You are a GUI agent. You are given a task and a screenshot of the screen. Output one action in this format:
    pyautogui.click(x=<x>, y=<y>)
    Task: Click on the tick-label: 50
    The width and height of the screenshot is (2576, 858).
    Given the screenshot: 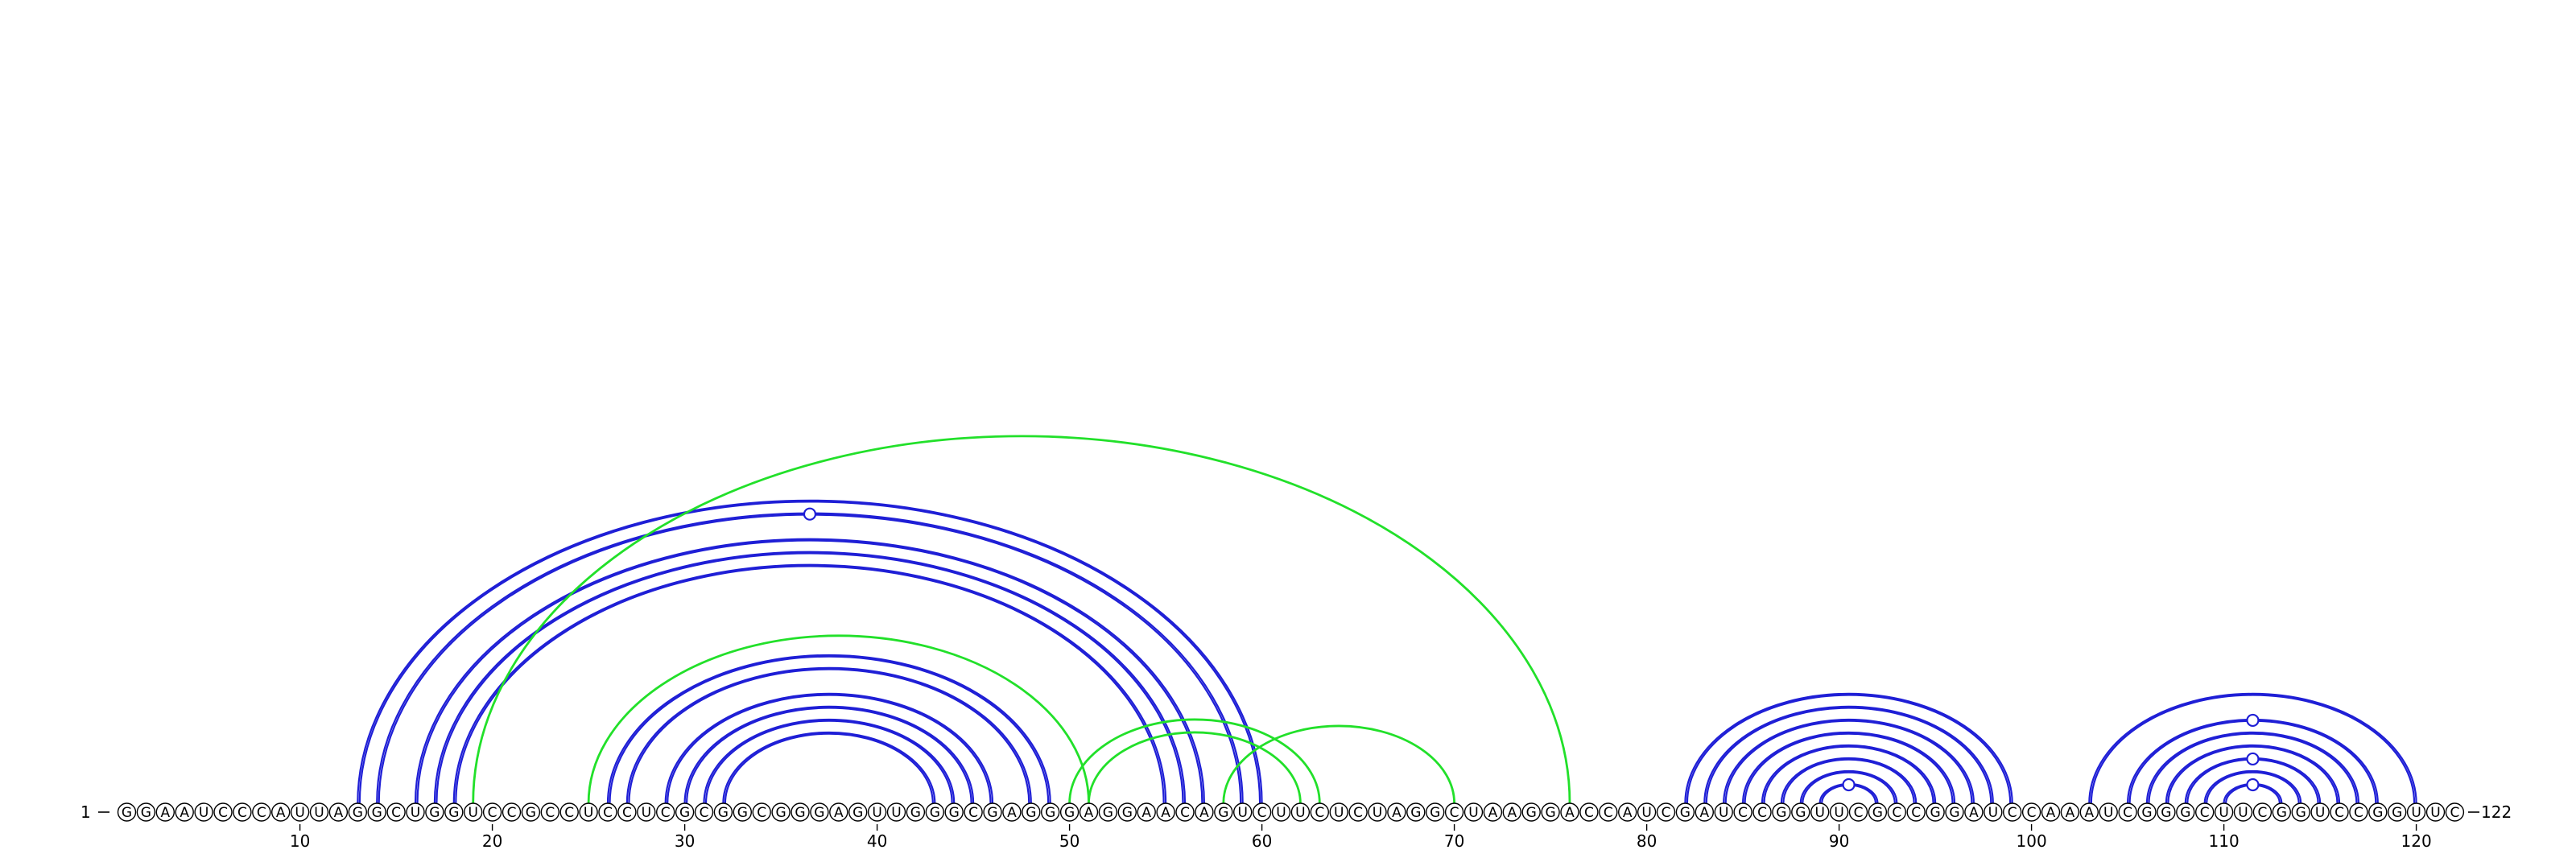 What is the action you would take?
    pyautogui.click(x=1069, y=841)
    